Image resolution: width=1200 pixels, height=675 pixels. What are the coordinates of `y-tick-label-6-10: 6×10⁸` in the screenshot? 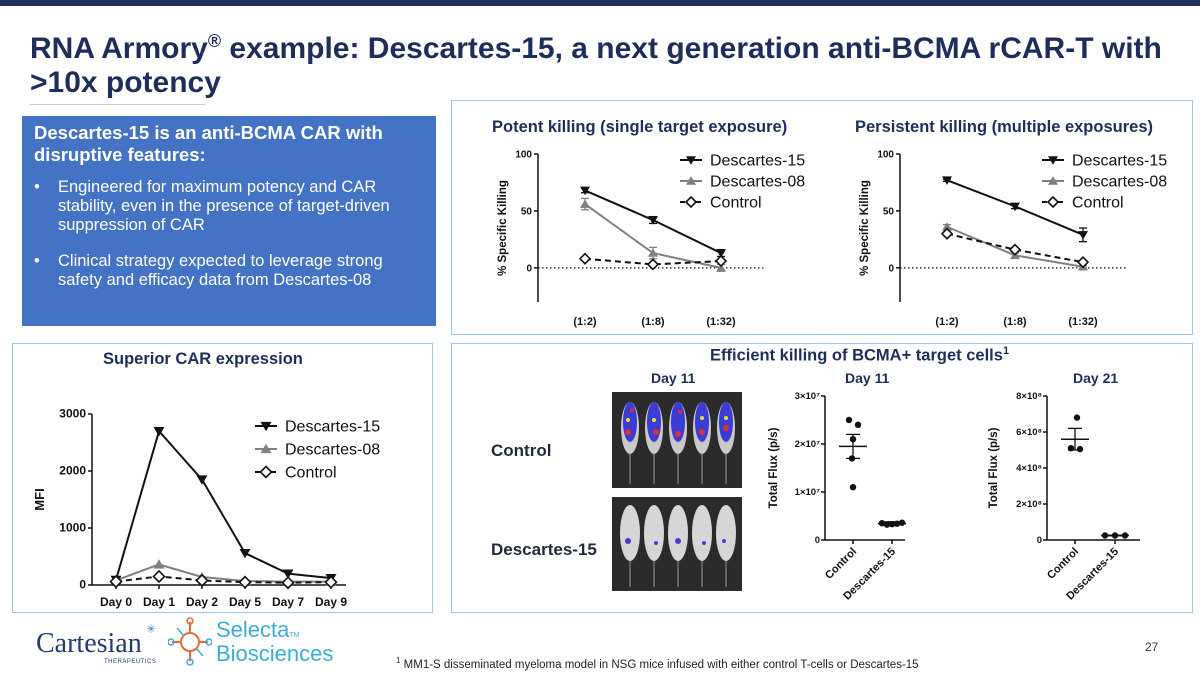 It's located at (1029, 432).